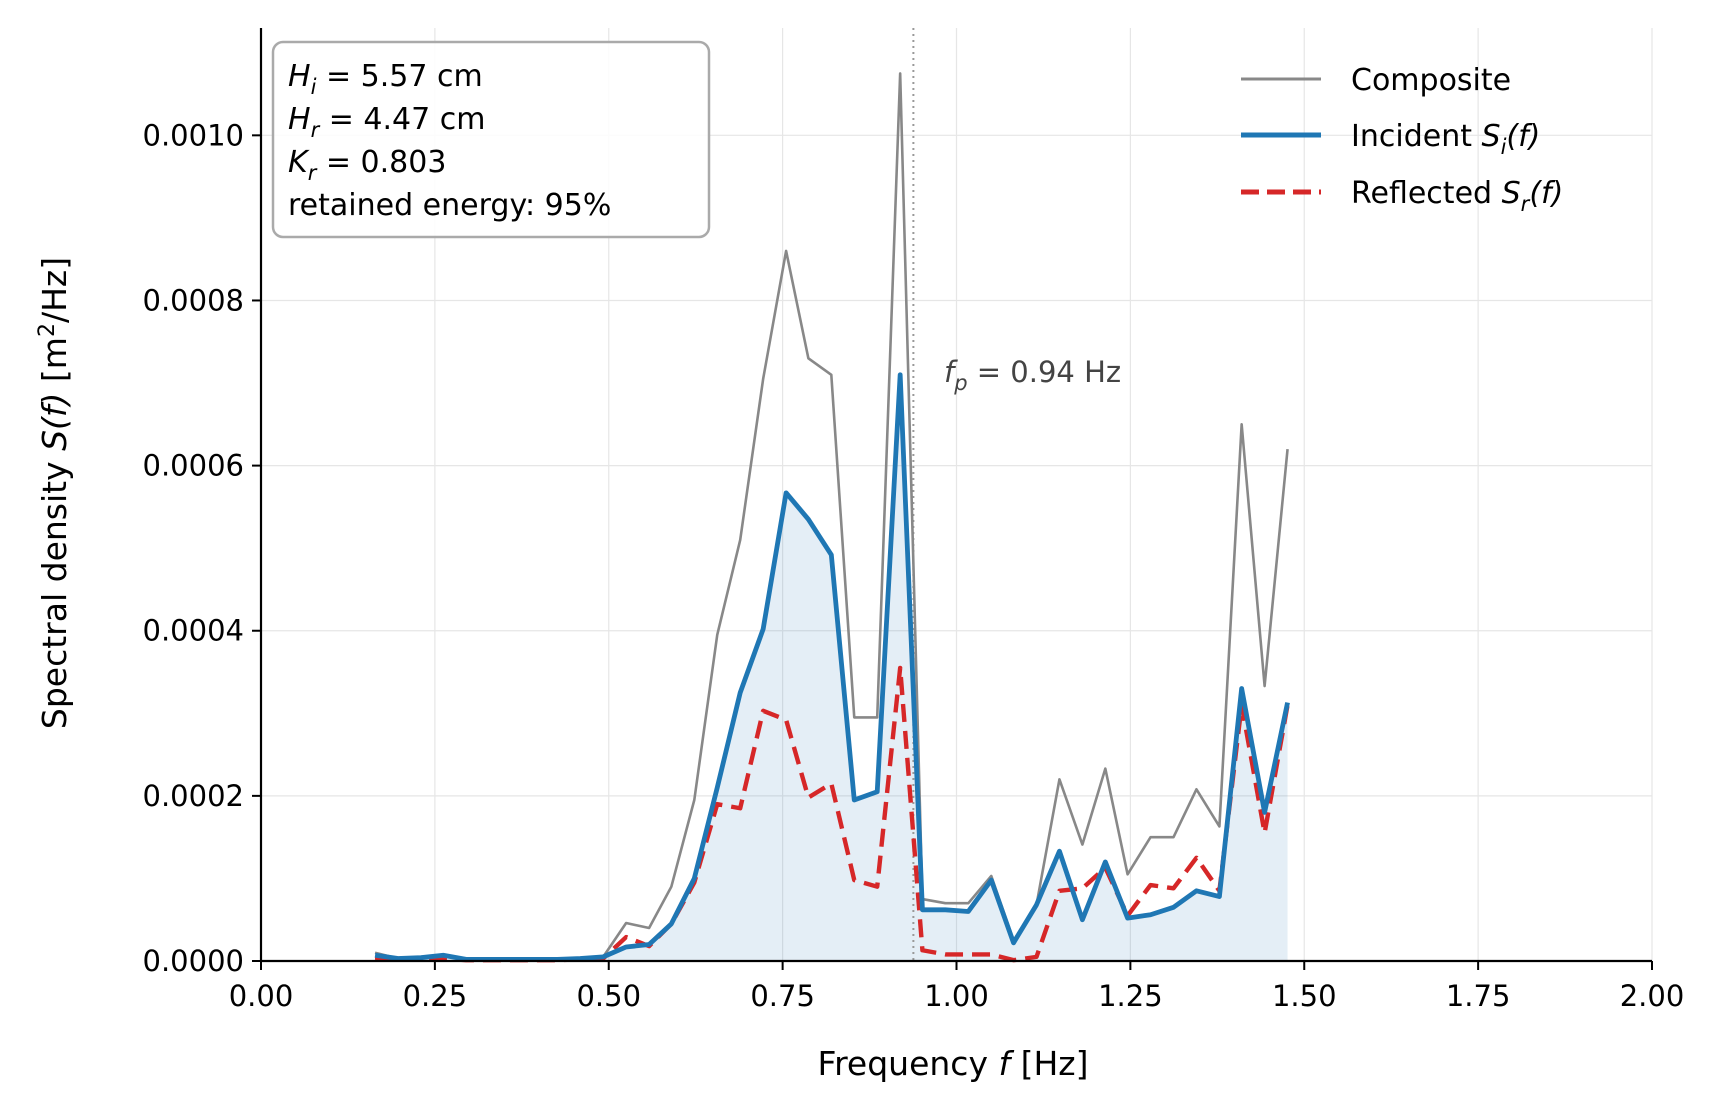 The image size is (1714, 1114). Describe the element at coordinates (1457, 196) in the screenshot. I see `legend-reflected-label: Reflected Sr(f)` at that location.